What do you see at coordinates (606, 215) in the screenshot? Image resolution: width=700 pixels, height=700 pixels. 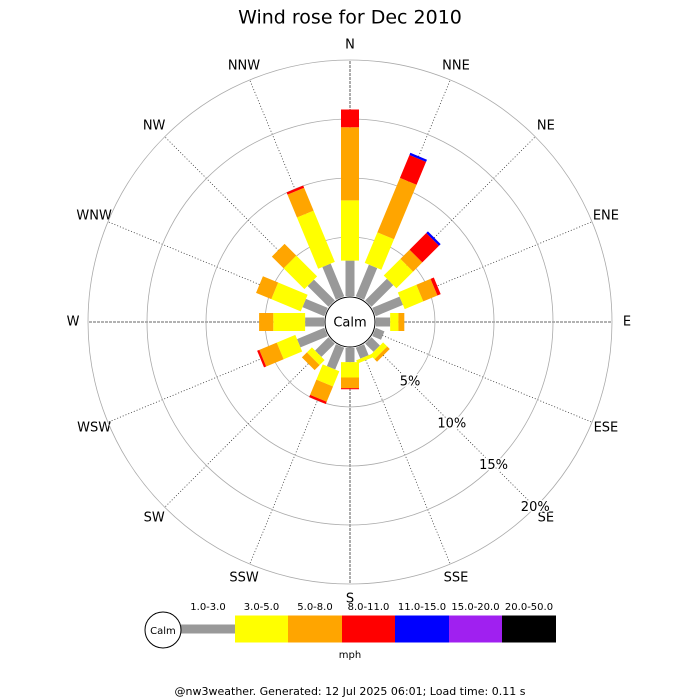 I see `direction-label: ENE` at bounding box center [606, 215].